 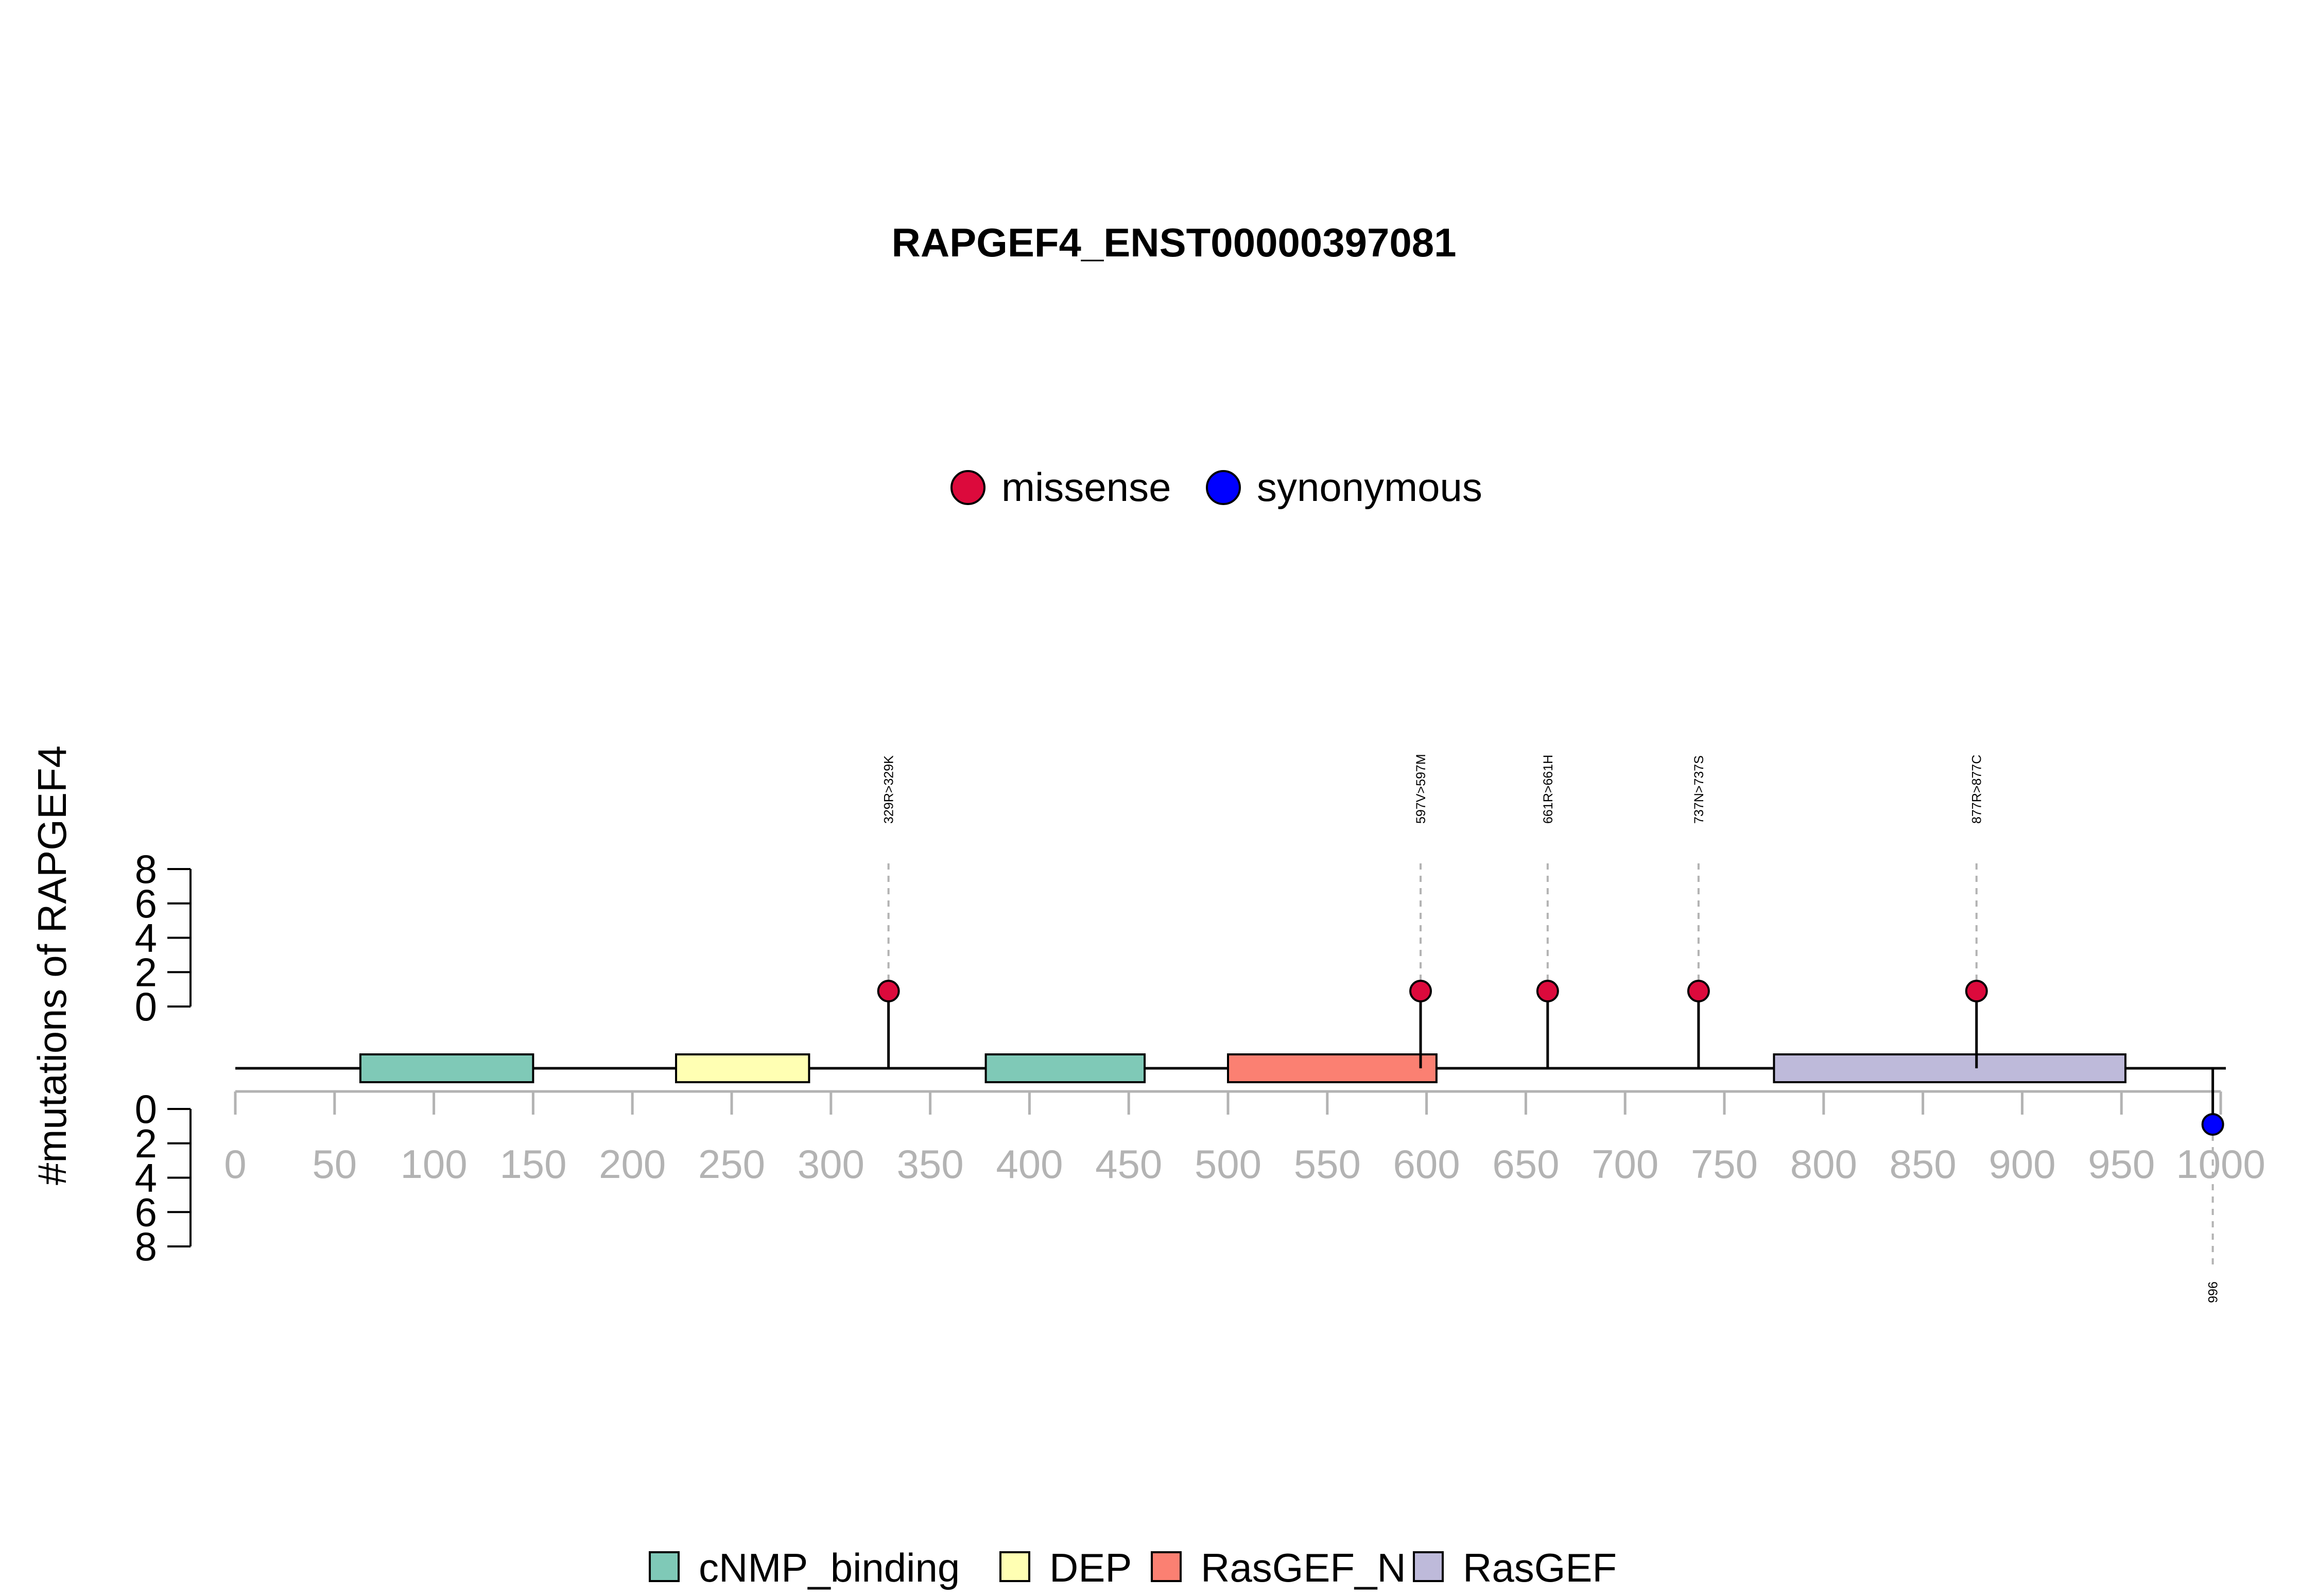 What do you see at coordinates (1699, 789) in the screenshot?
I see `mutation-label: 737N>737S` at bounding box center [1699, 789].